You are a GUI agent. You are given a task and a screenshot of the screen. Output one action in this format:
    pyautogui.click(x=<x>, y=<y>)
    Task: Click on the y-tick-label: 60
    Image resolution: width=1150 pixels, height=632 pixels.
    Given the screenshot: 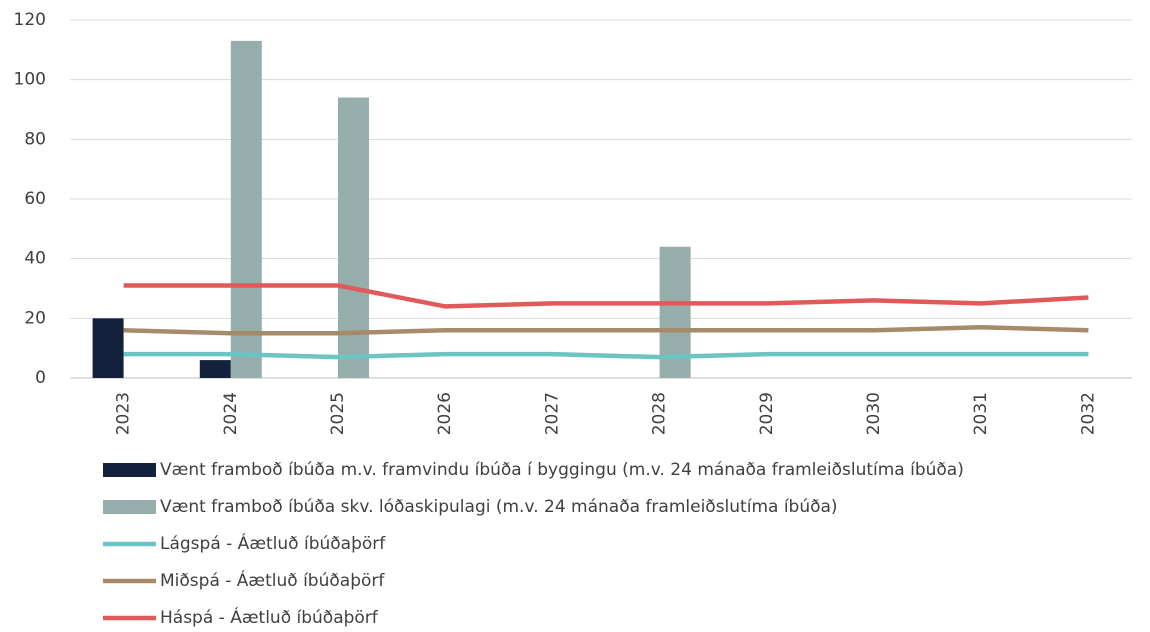 What is the action you would take?
    pyautogui.click(x=35, y=199)
    